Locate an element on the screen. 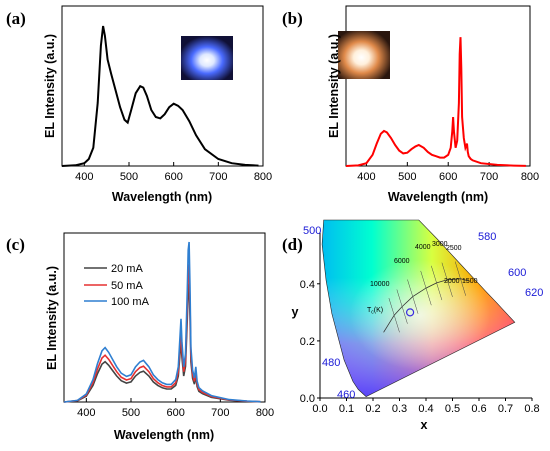 The image size is (550, 451). panel-b-frame is located at coordinates (438, 86).